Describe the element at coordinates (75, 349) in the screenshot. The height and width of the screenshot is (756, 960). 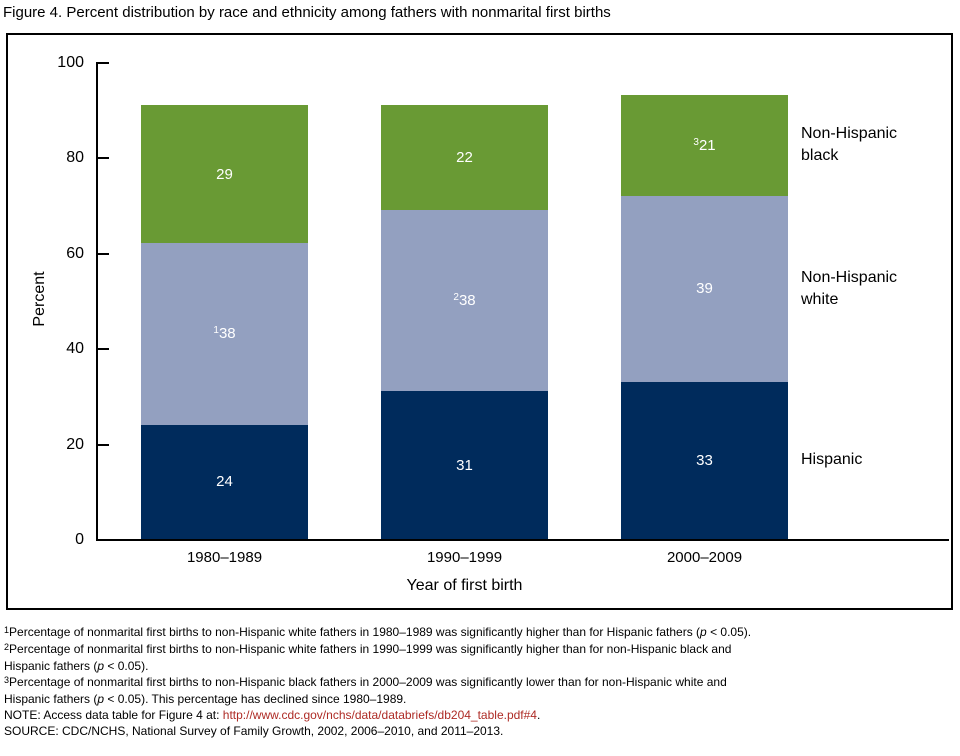
I see `y-tick-label: 40` at that location.